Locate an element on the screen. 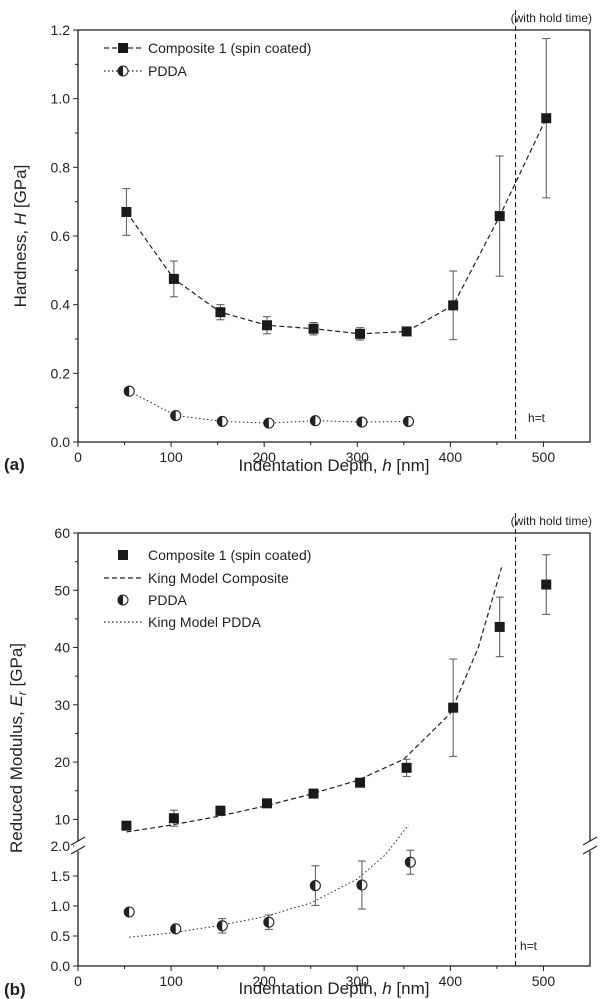  panel-label-a: (a) is located at coordinates (14, 464).